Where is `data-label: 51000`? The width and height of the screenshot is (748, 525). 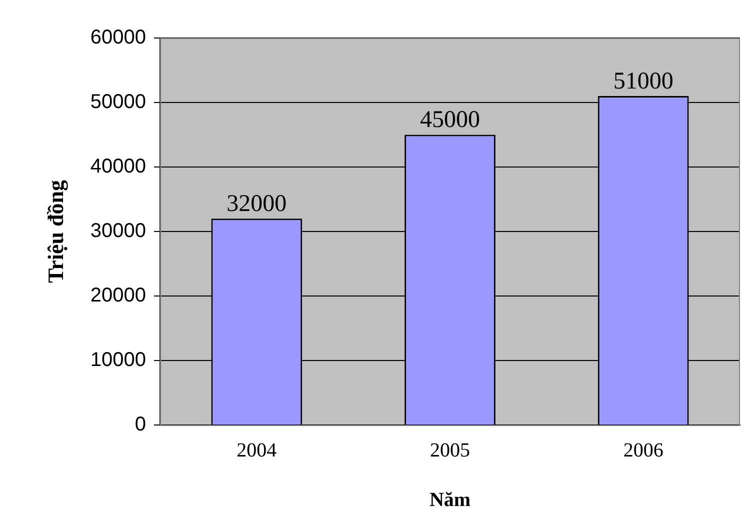
data-label: 51000 is located at coordinates (643, 81).